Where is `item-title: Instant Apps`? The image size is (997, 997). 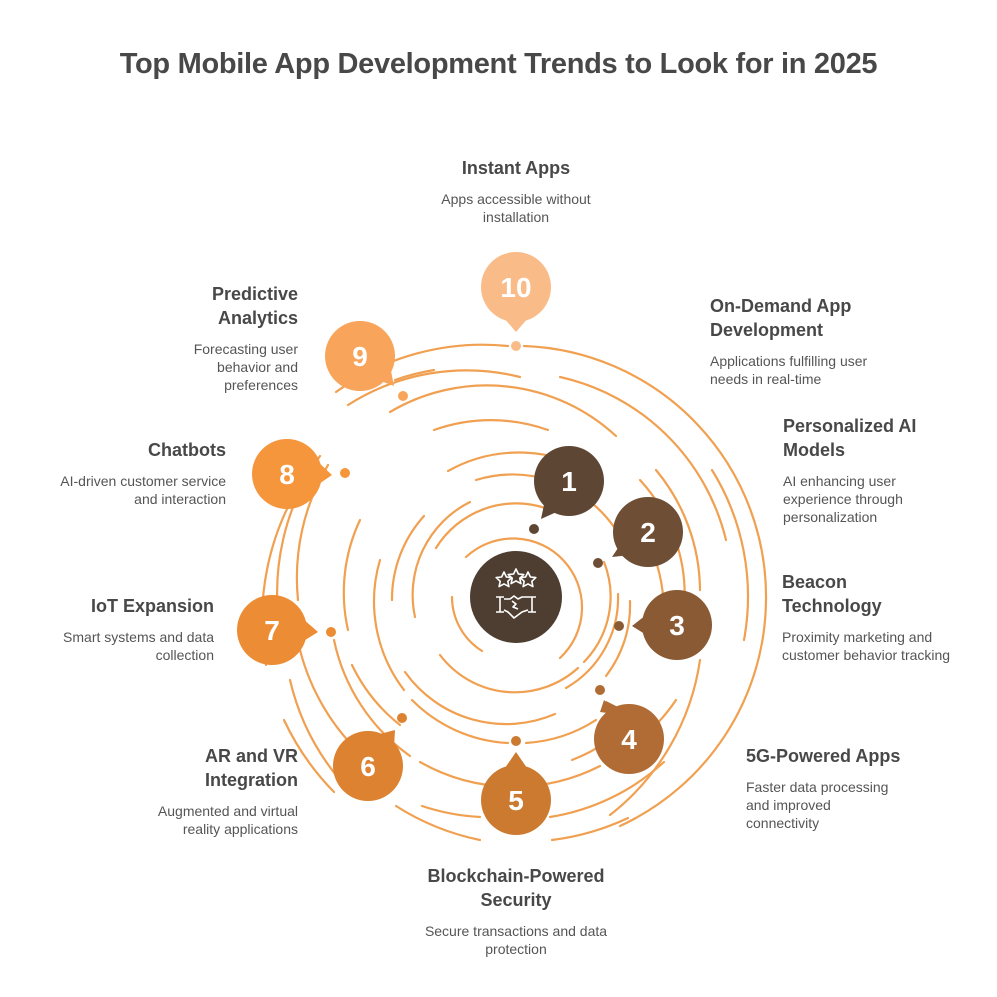 item-title: Instant Apps is located at coordinates (516, 168).